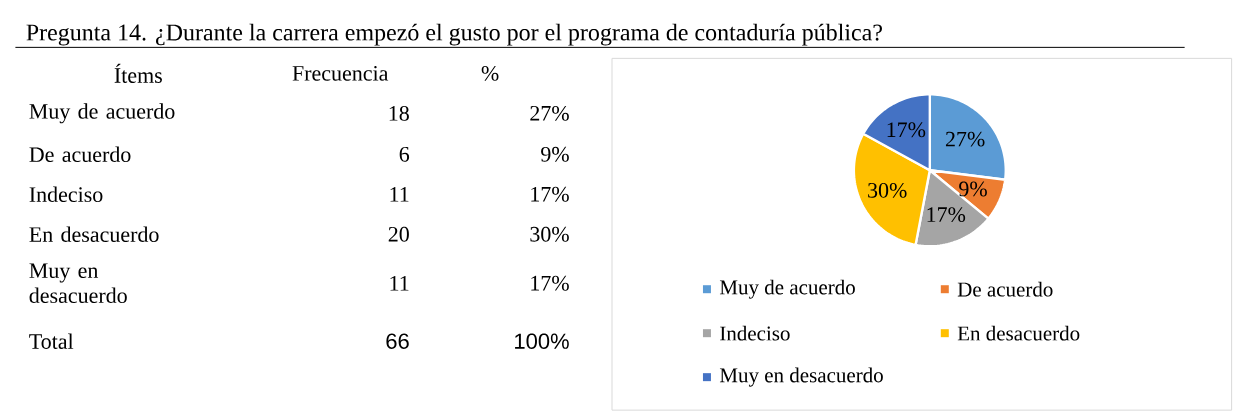 This screenshot has width=1245, height=413. Describe the element at coordinates (965, 139) in the screenshot. I see `data-label: 27%` at that location.